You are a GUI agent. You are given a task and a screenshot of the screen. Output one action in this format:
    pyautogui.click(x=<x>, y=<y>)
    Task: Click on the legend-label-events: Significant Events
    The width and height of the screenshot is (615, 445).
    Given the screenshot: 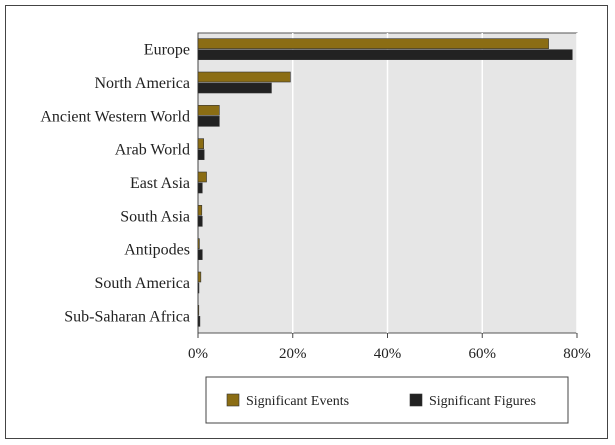 What is the action you would take?
    pyautogui.click(x=297, y=401)
    